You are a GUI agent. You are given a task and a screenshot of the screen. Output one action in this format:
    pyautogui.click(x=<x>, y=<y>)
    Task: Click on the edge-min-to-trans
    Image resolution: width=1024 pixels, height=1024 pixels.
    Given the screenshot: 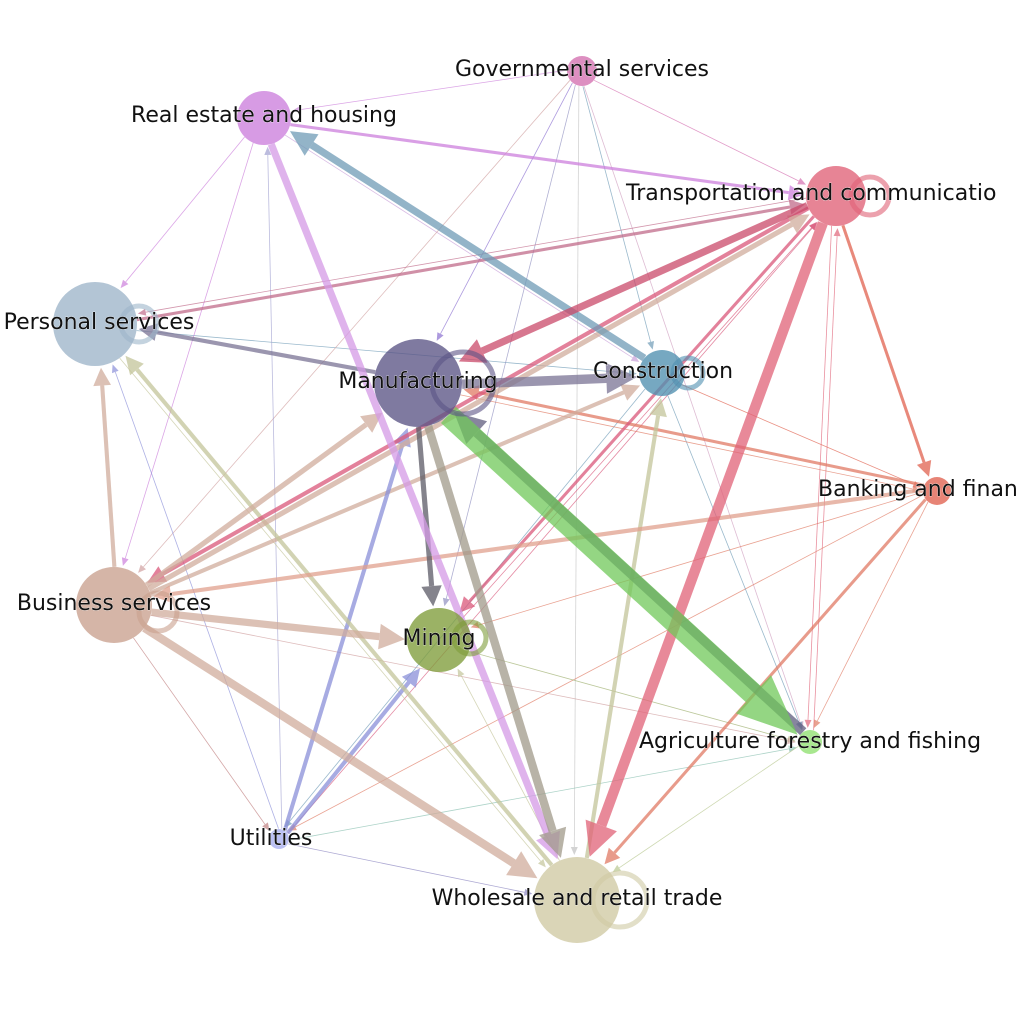 What is the action you would take?
    pyautogui.click(x=639, y=420)
    